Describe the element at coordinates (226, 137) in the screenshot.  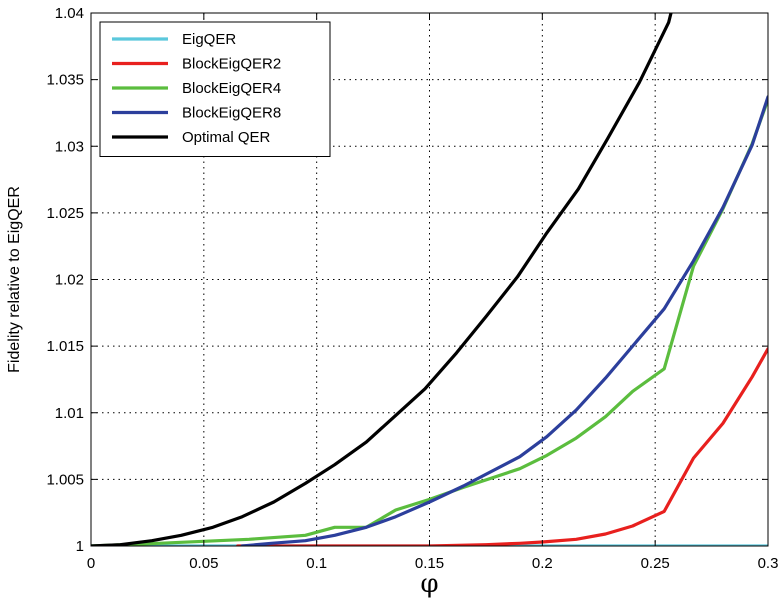
I see `legend-label-optimal-qer: Optimal QER` at that location.